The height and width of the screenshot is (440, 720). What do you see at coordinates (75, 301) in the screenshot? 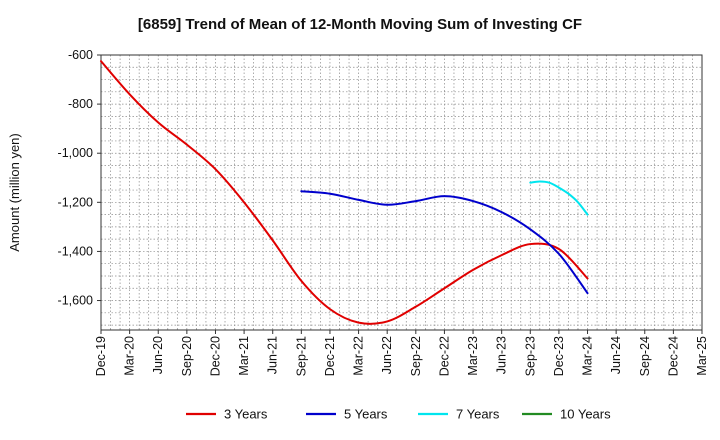
I see `y-tick-label: -1,600` at bounding box center [75, 301].